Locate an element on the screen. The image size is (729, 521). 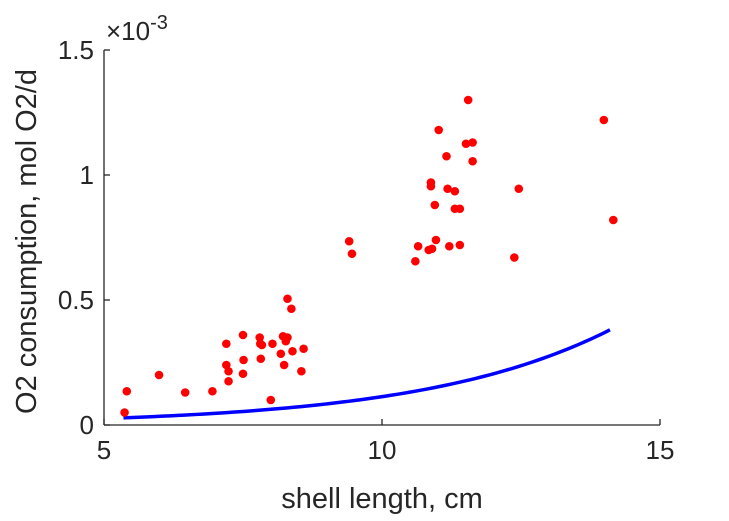
y-tick-label: 1.5 is located at coordinates (76, 50).